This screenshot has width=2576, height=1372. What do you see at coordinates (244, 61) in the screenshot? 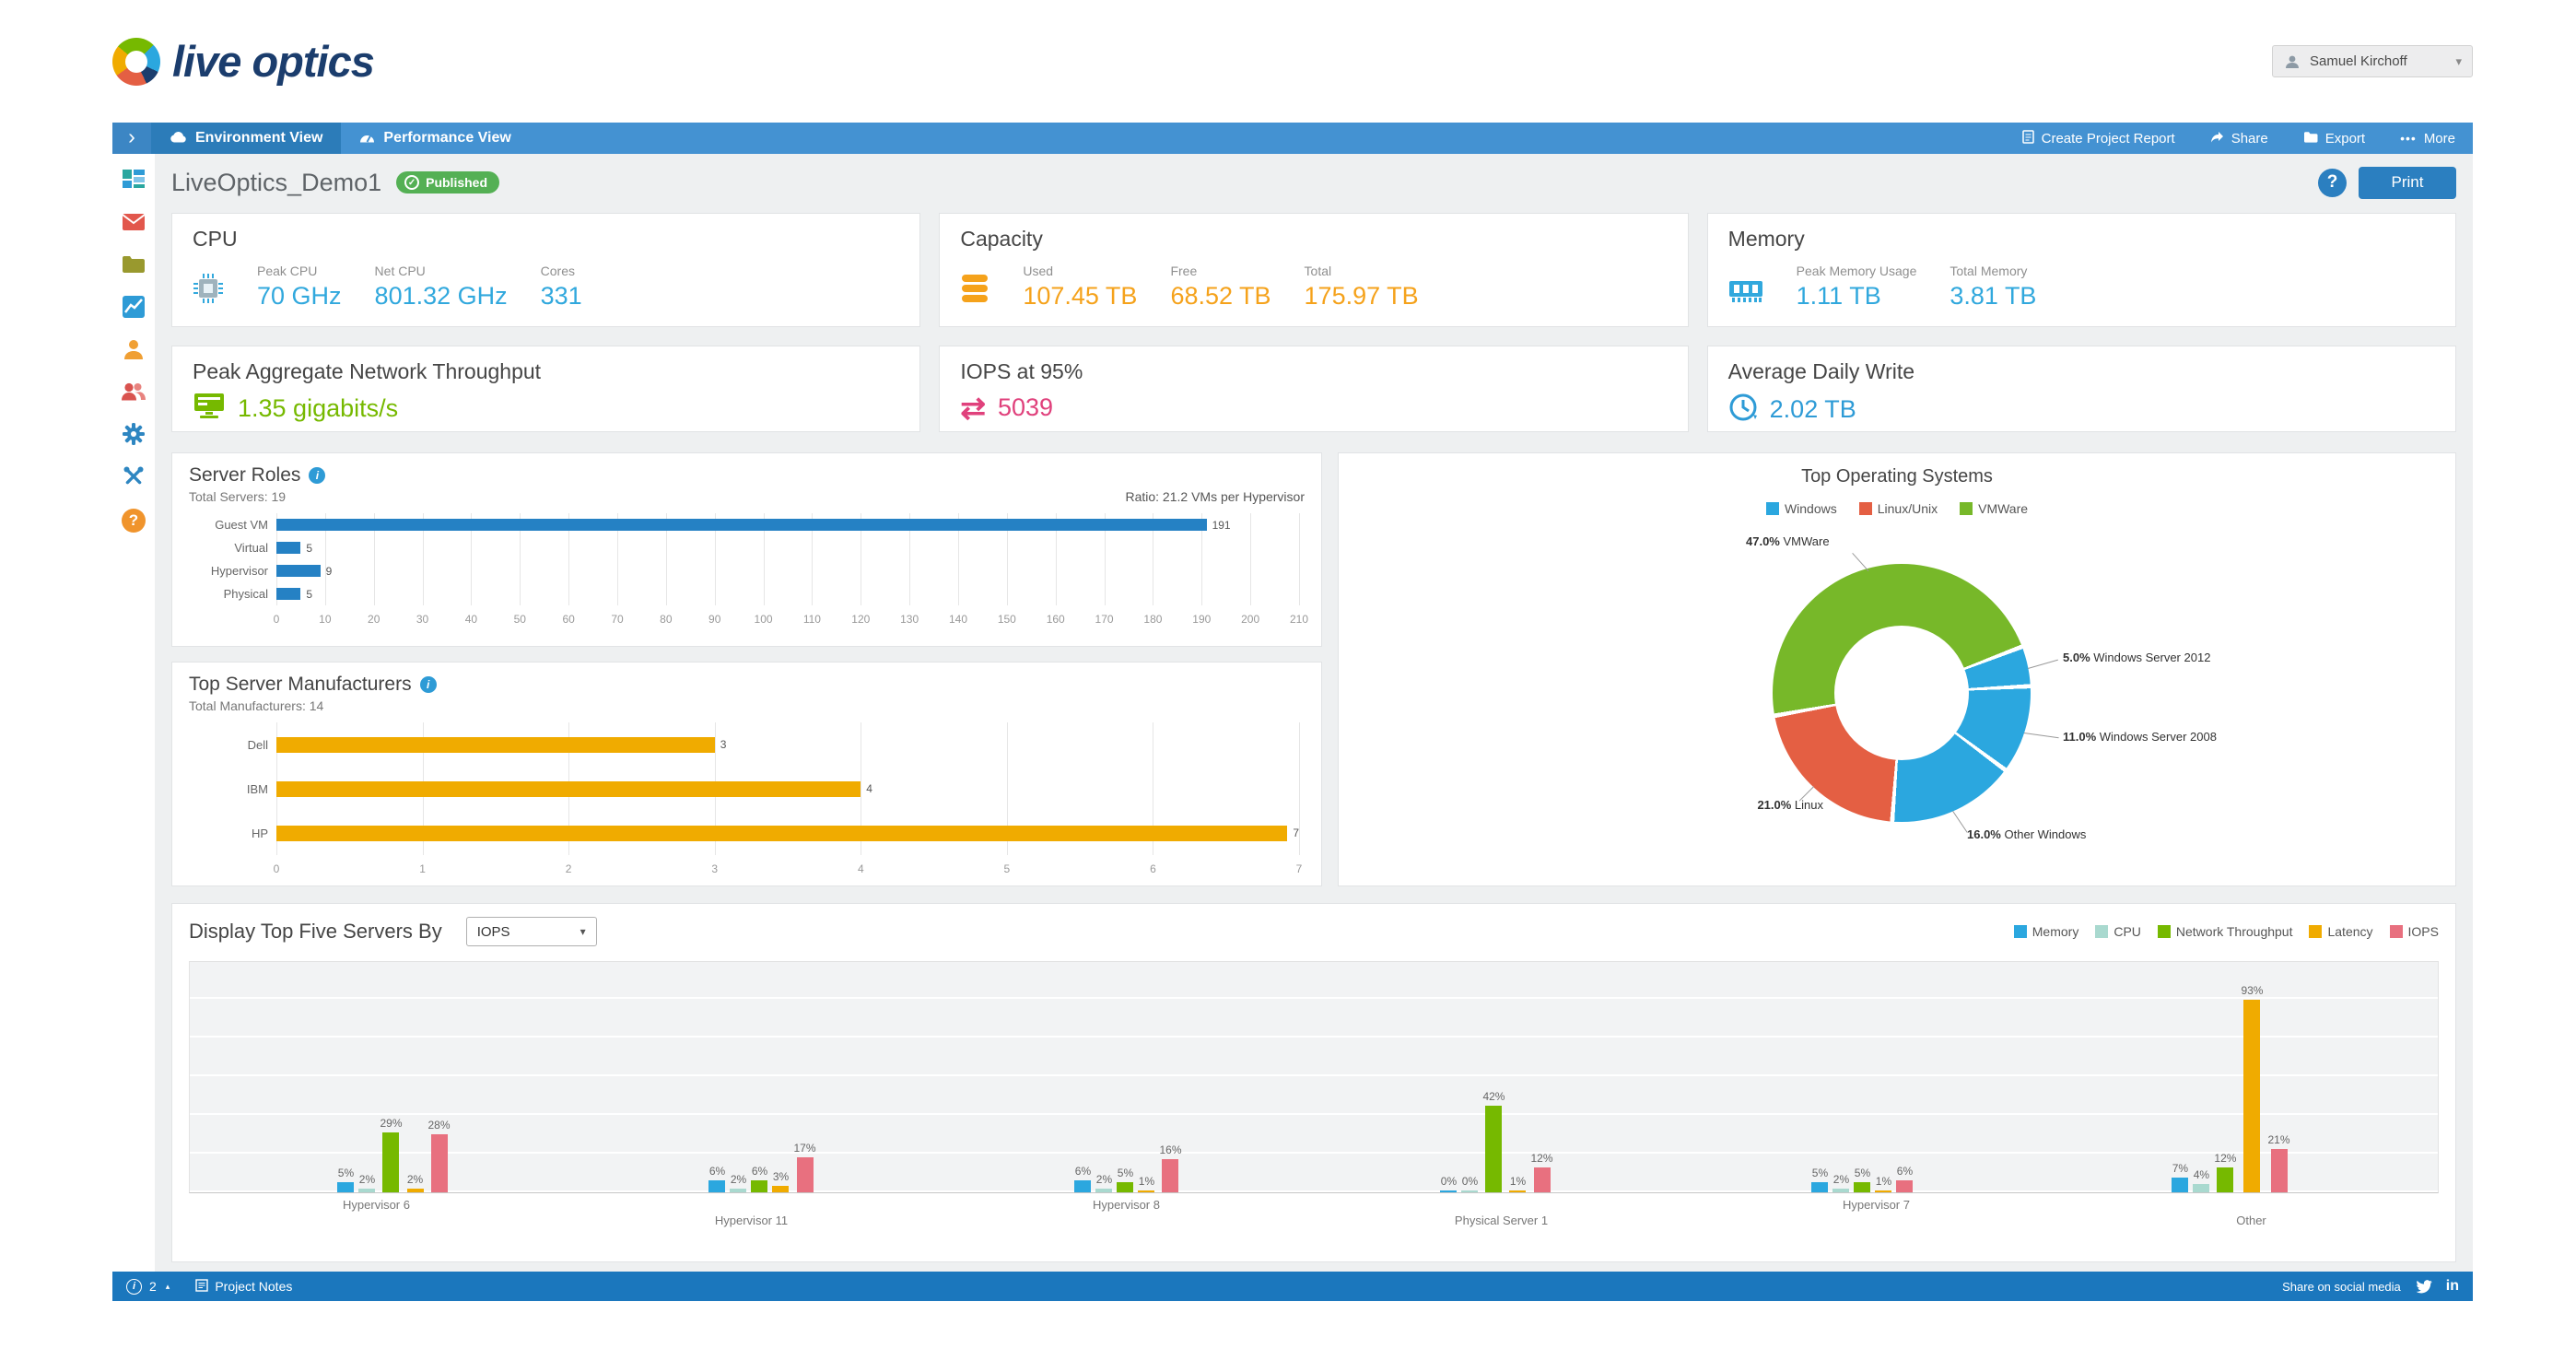
I see `app-logo: live optics` at bounding box center [244, 61].